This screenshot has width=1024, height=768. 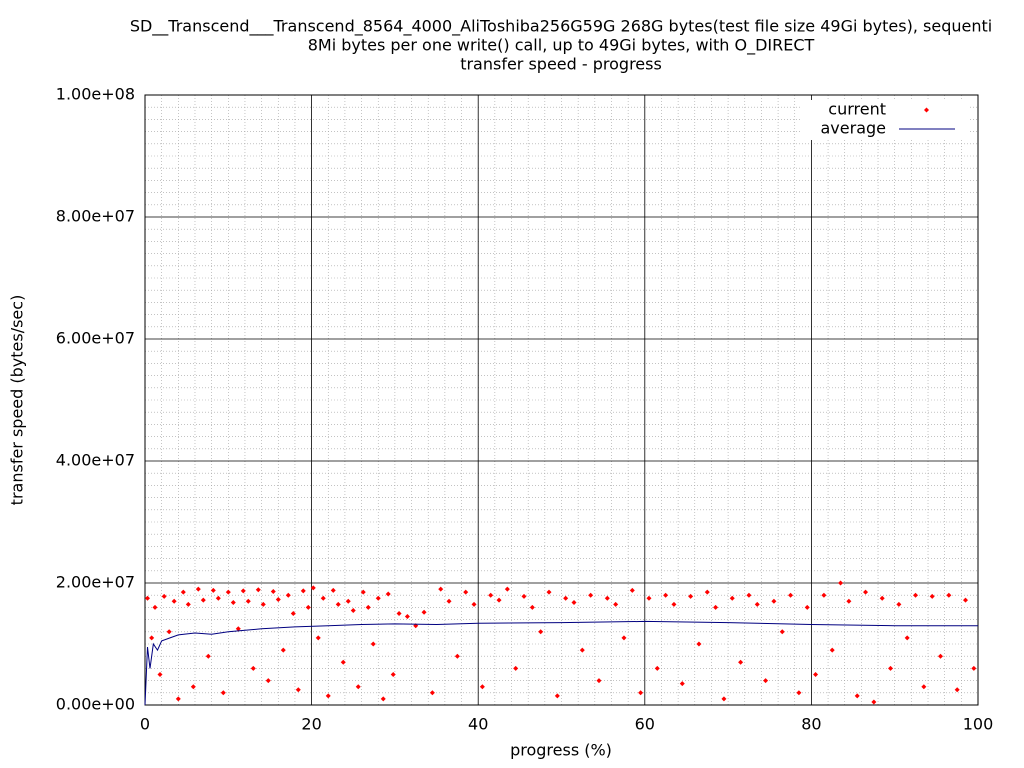 What do you see at coordinates (811, 724) in the screenshot?
I see `x-tick-label: 80` at bounding box center [811, 724].